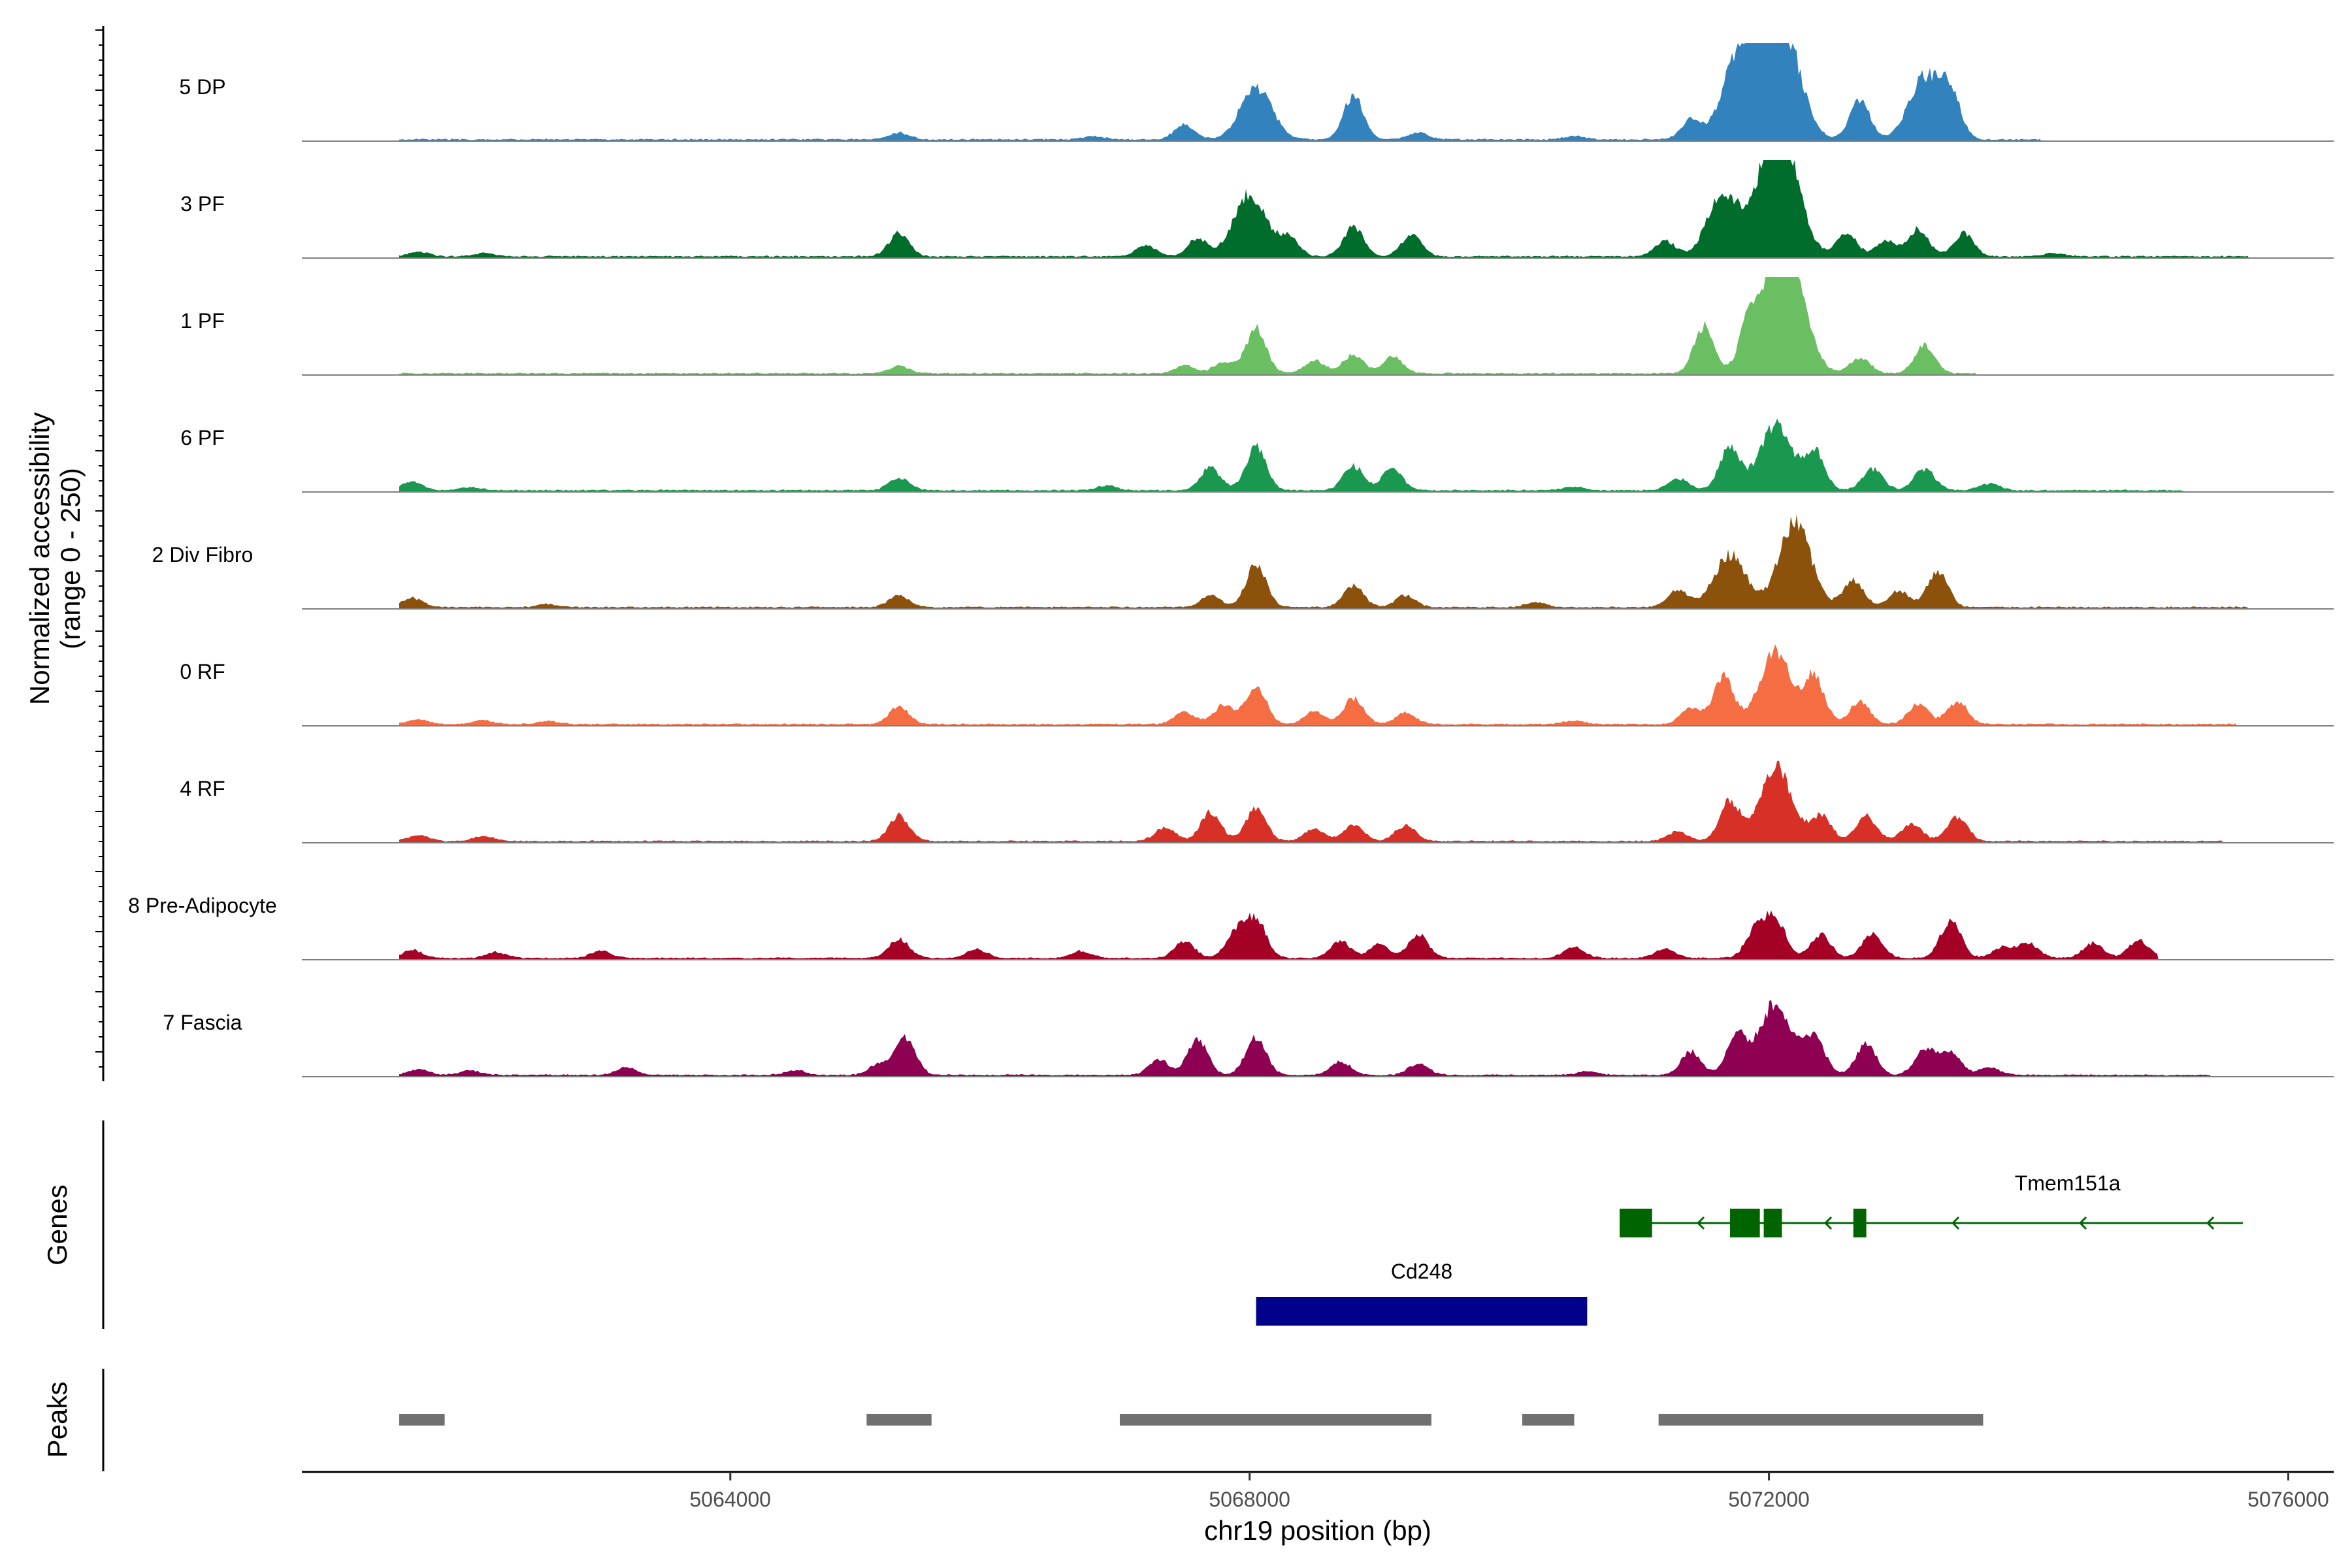  I want to click on coverage-track: 5 DP, so click(1256, 92).